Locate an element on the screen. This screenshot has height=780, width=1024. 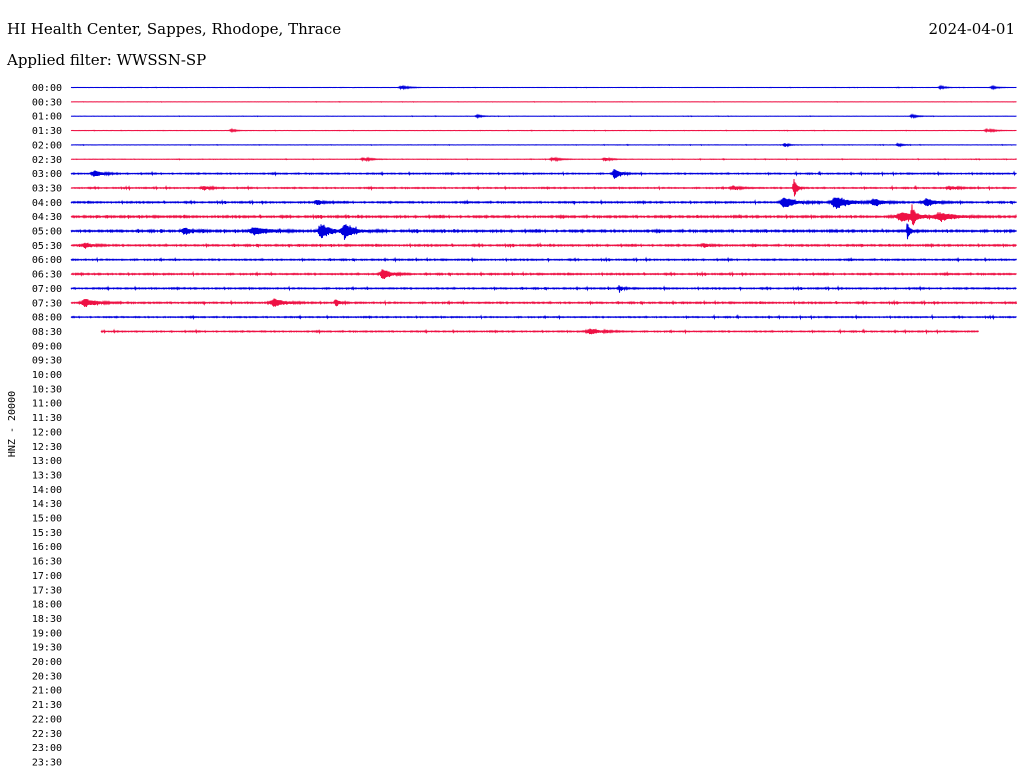
trace-row-06:00 is located at coordinates (543, 259).